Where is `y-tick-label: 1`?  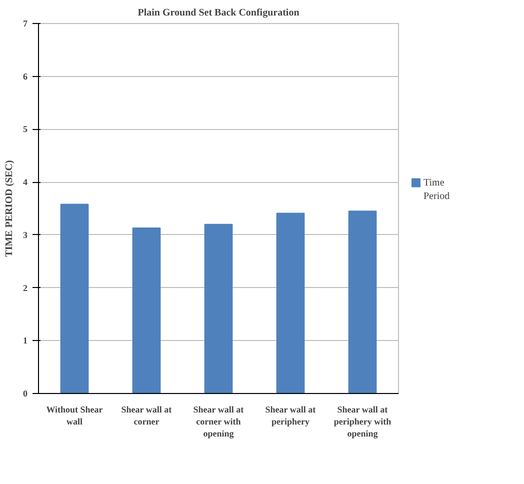
y-tick-label: 1 is located at coordinates (25, 341).